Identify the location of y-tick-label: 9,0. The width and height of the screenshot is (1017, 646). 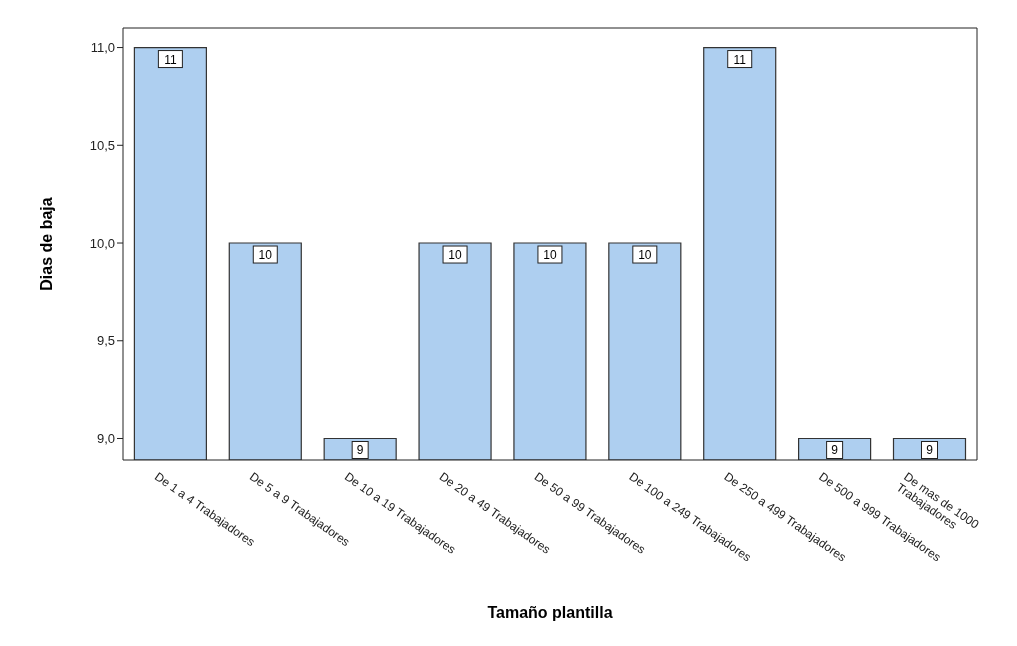
(105, 439).